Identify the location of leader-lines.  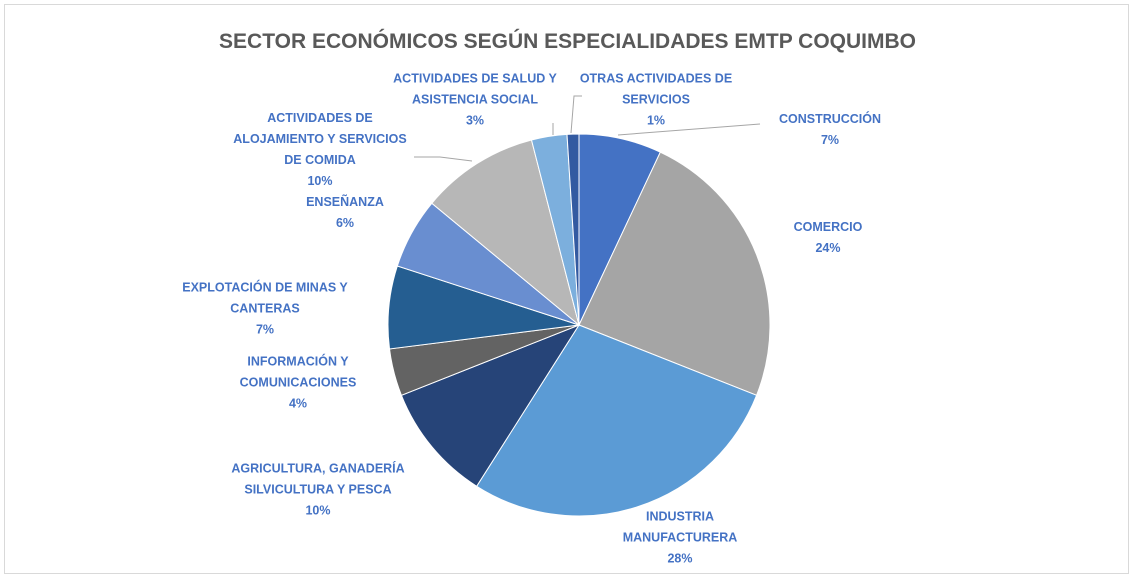
(587, 128).